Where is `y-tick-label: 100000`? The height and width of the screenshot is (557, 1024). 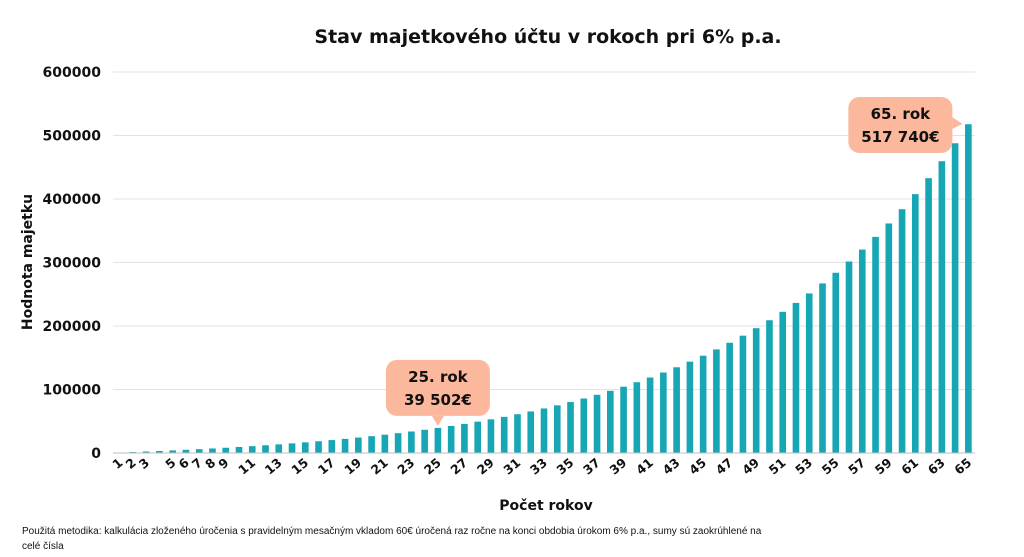 y-tick-label: 100000 is located at coordinates (72, 391).